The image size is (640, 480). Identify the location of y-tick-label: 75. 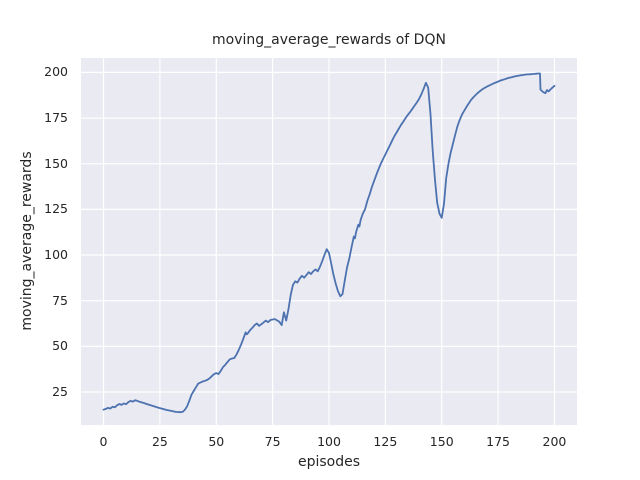
(60, 300).